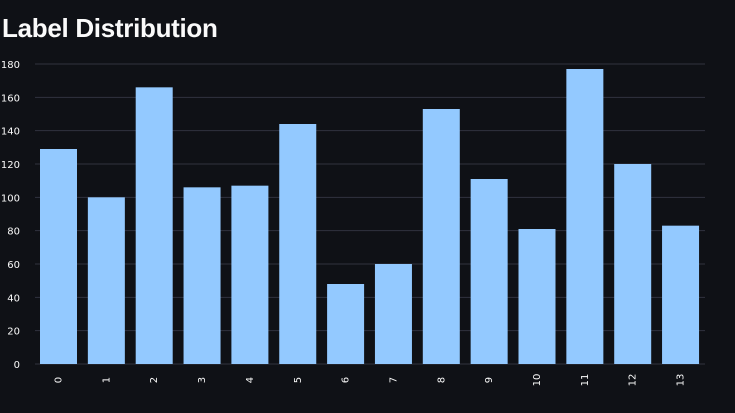 The image size is (735, 413). What do you see at coordinates (10, 98) in the screenshot?
I see `y-tick-label: 160` at bounding box center [10, 98].